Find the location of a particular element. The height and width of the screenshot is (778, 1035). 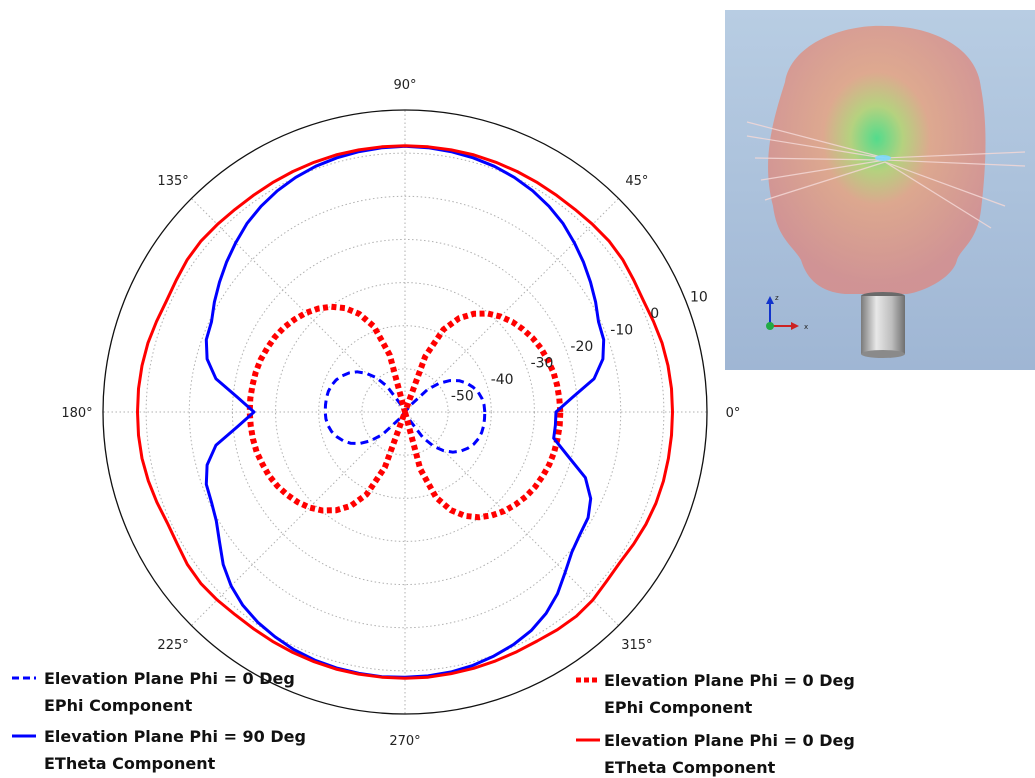

angle-tick-label: 315° is located at coordinates (636, 645).